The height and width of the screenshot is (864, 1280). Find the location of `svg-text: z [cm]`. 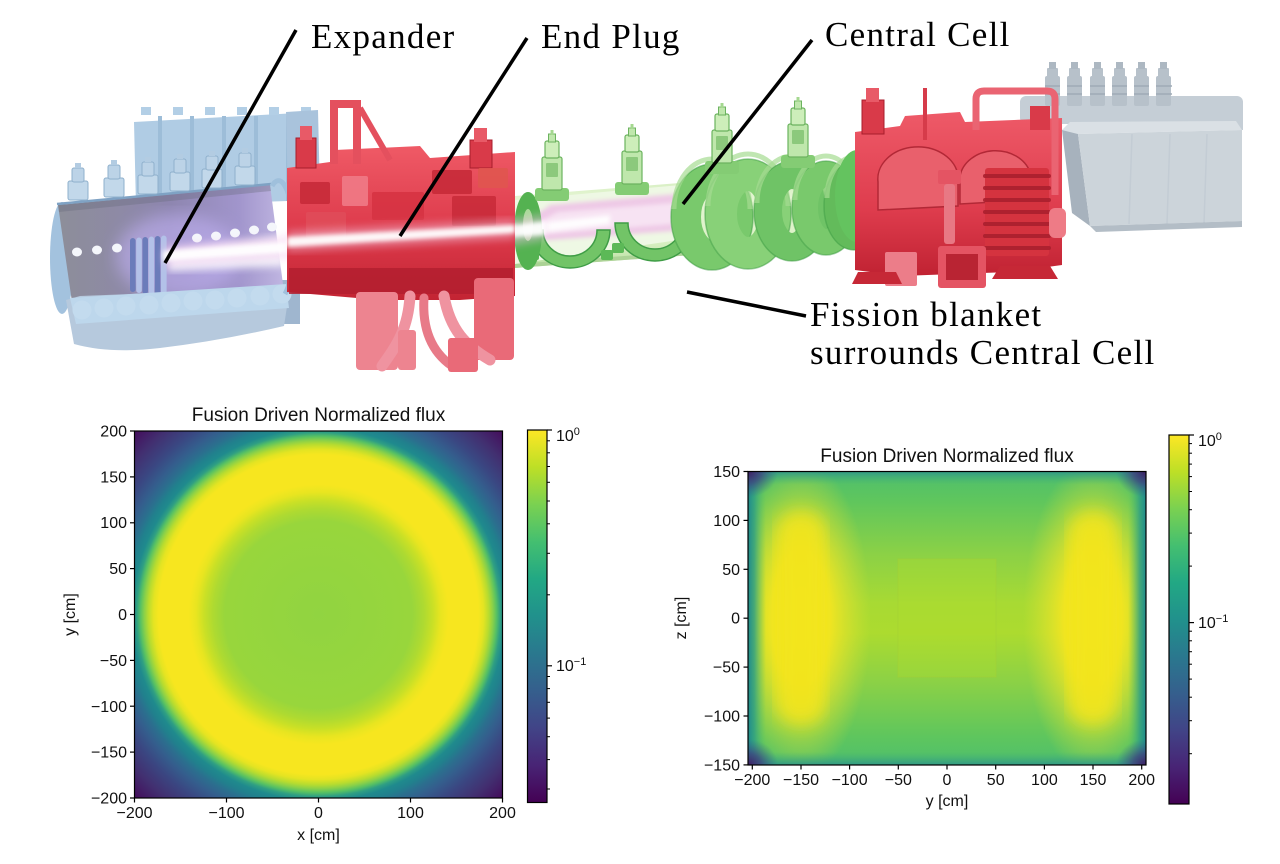

svg-text: z [cm] is located at coordinates (681, 618).